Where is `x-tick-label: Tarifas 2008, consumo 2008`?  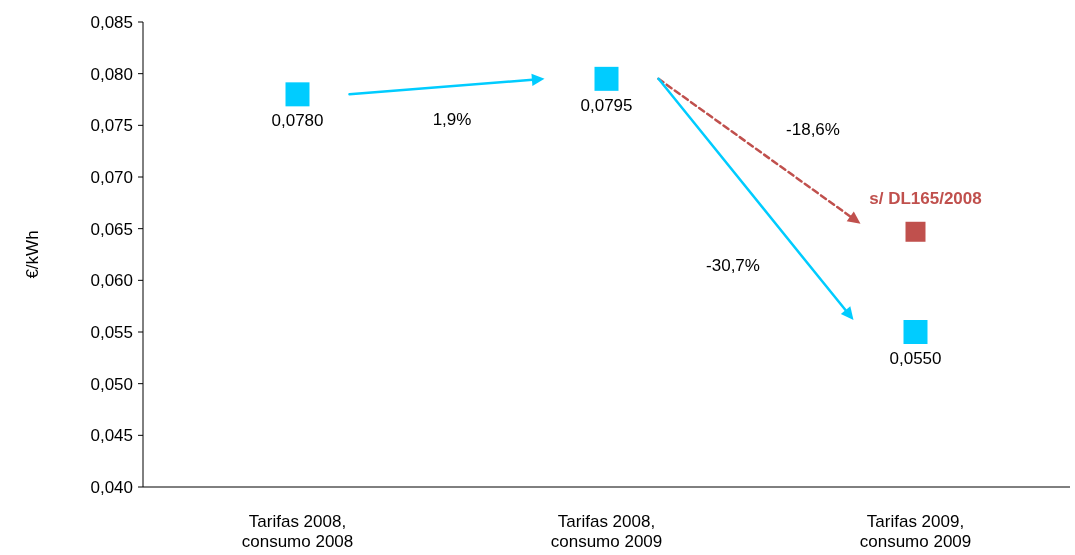 x-tick-label: Tarifas 2008, consumo 2008 is located at coordinates (297, 531).